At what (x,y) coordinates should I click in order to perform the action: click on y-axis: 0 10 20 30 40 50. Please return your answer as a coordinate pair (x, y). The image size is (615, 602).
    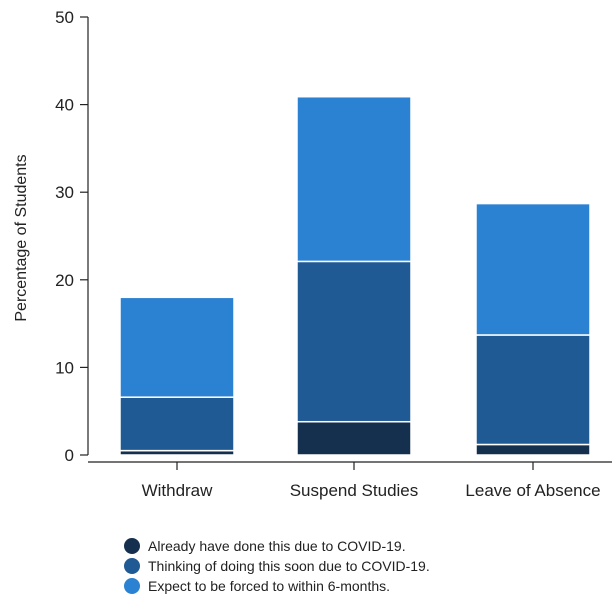
    Looking at the image, I should click on (72, 236).